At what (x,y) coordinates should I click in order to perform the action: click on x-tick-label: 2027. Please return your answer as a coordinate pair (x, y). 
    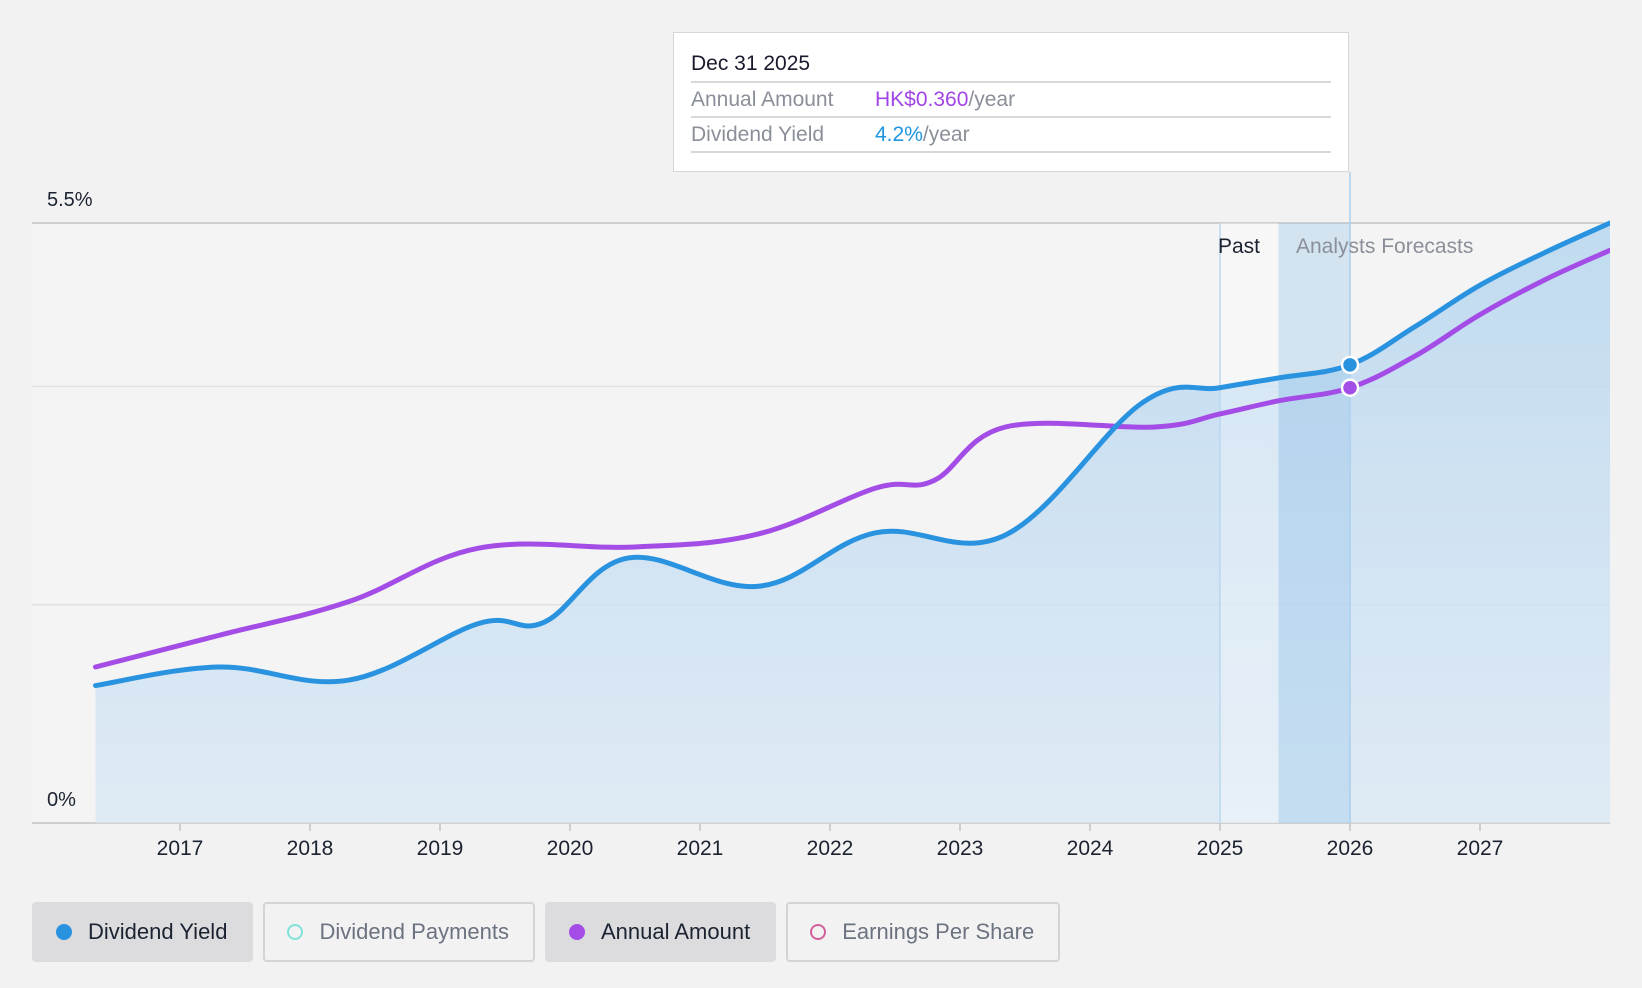
    Looking at the image, I should click on (1480, 848).